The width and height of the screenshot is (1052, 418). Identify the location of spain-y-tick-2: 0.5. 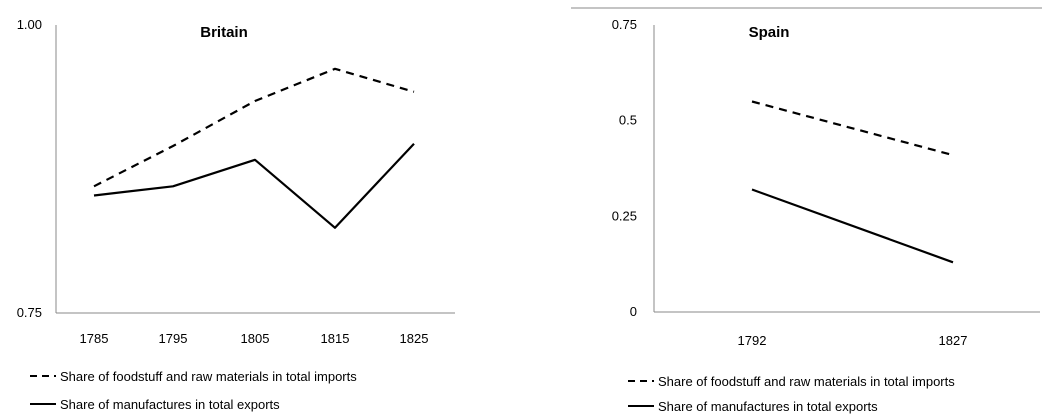
(628, 120).